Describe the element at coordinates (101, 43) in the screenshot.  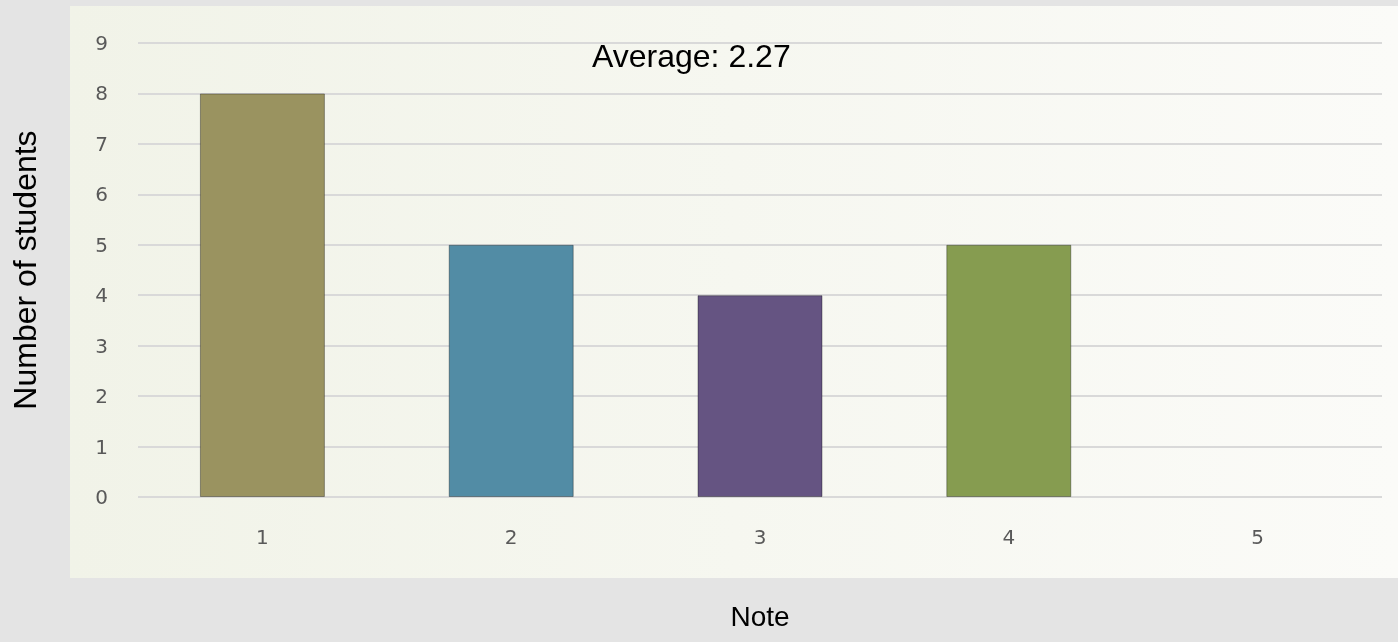
I see `y-tick-label: 9` at that location.